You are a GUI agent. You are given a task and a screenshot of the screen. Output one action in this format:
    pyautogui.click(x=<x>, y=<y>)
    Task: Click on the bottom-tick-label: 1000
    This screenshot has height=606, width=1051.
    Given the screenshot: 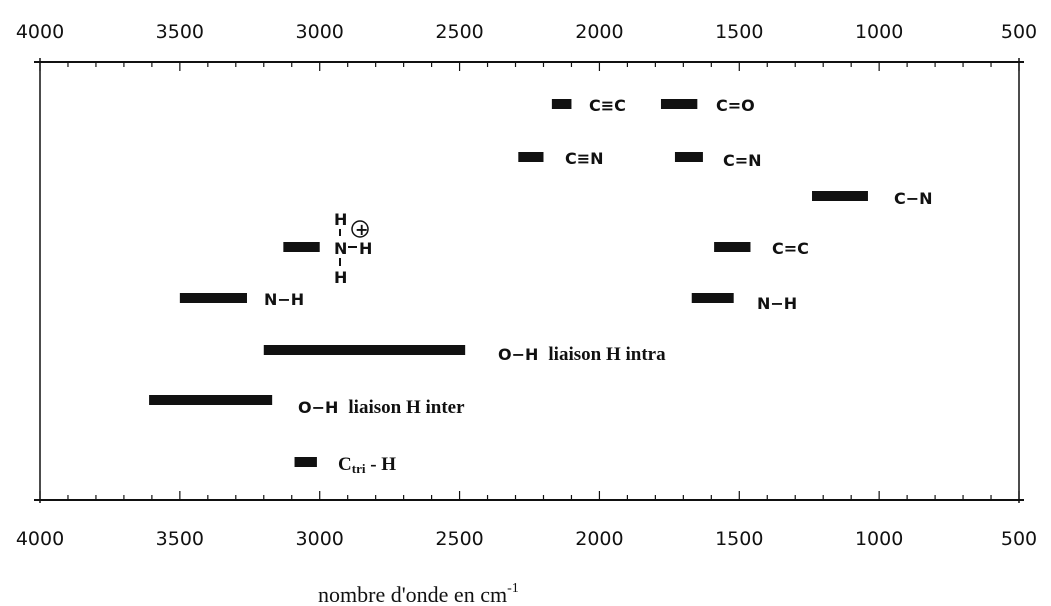 What is the action you would take?
    pyautogui.click(x=879, y=539)
    